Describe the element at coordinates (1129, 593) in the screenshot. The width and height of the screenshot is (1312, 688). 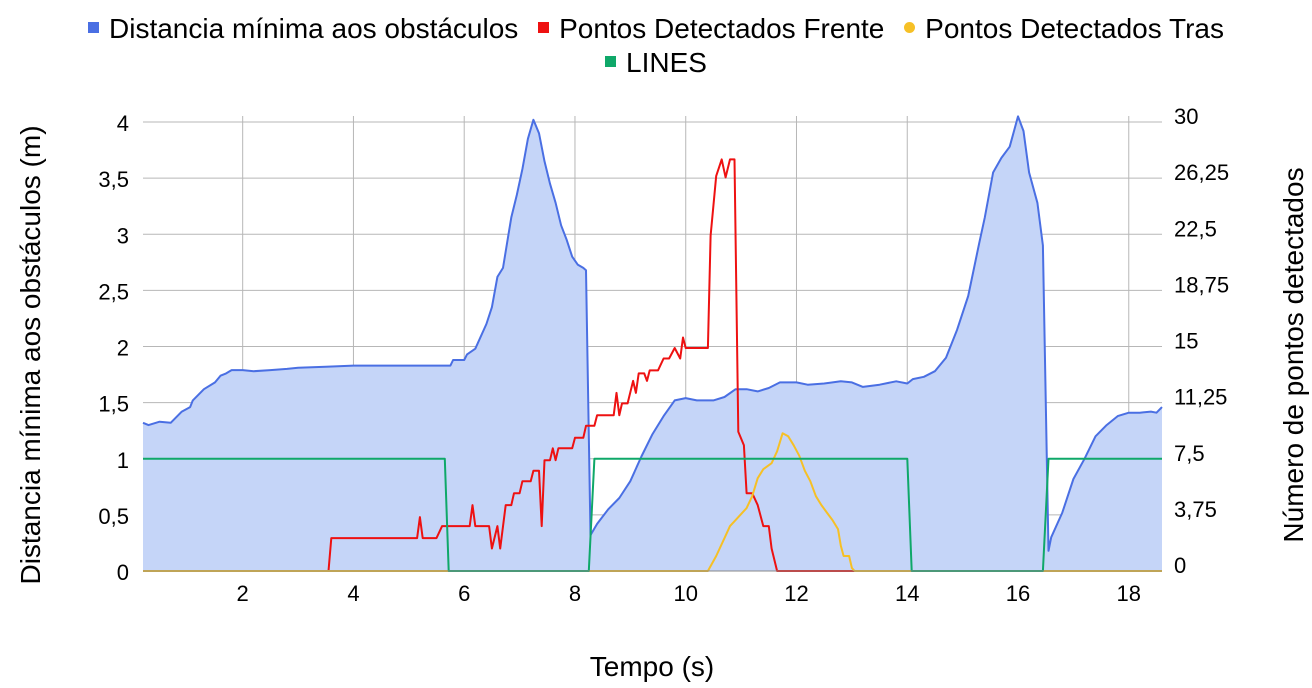
I see `x-tick-label: 18` at that location.